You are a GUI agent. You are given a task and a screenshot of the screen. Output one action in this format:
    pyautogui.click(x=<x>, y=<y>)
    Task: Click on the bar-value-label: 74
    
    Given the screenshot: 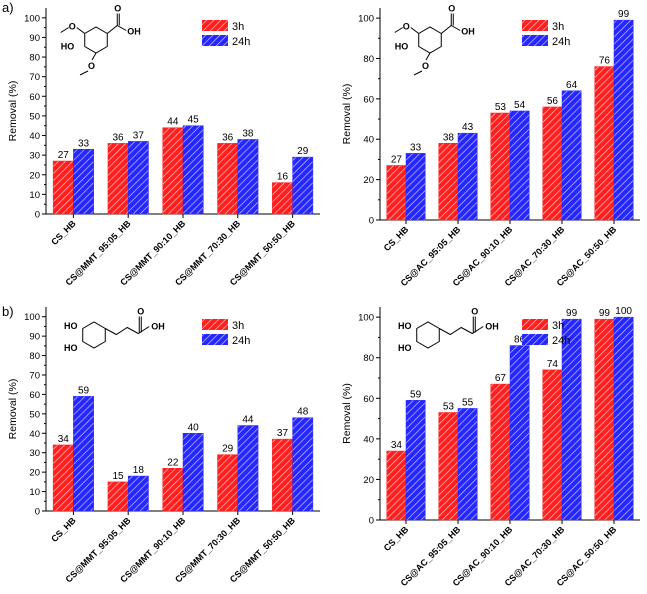 What is the action you would take?
    pyautogui.click(x=553, y=364)
    